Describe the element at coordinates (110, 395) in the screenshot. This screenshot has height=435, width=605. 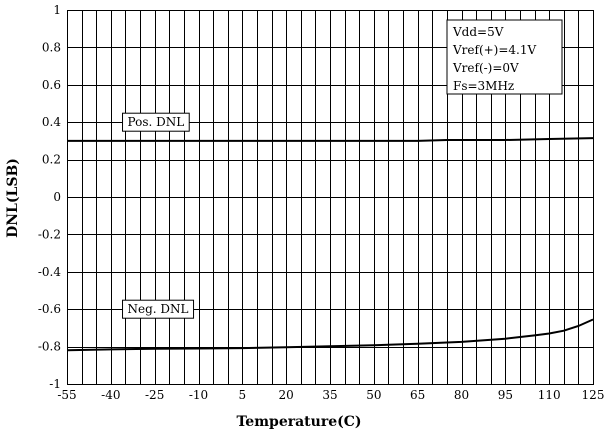
I see `x-tick-label: -40` at that location.